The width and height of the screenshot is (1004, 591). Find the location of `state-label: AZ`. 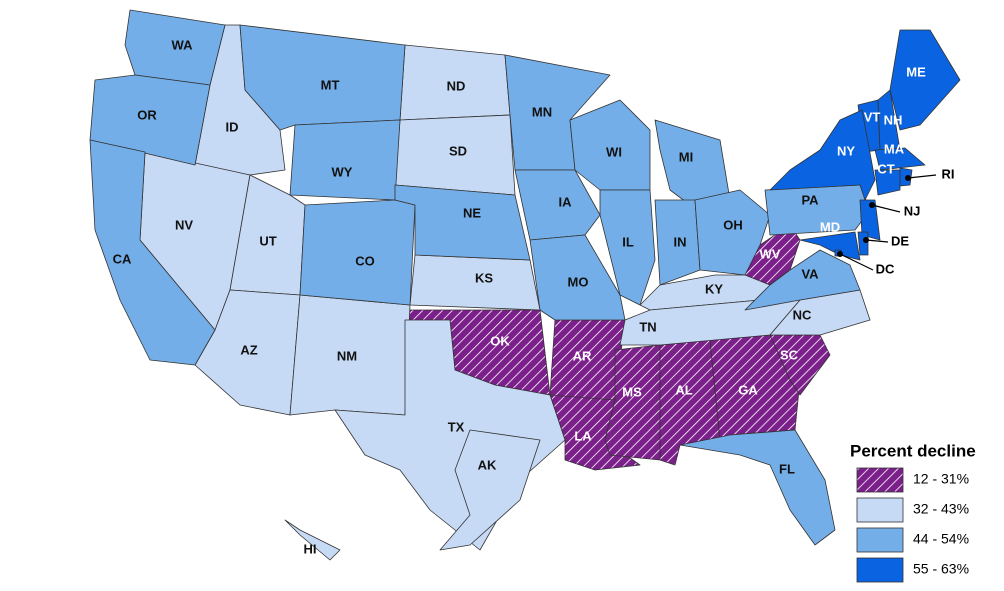

state-label: AZ is located at coordinates (248, 349).